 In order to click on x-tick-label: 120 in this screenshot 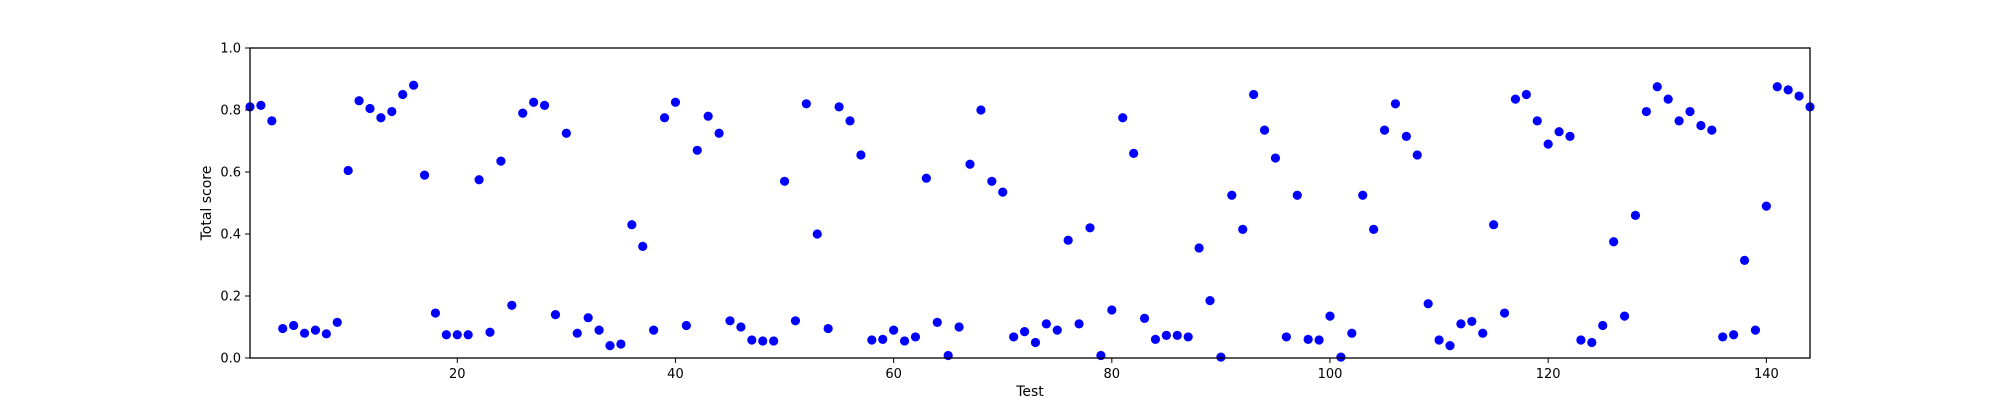, I will do `click(1548, 374)`.